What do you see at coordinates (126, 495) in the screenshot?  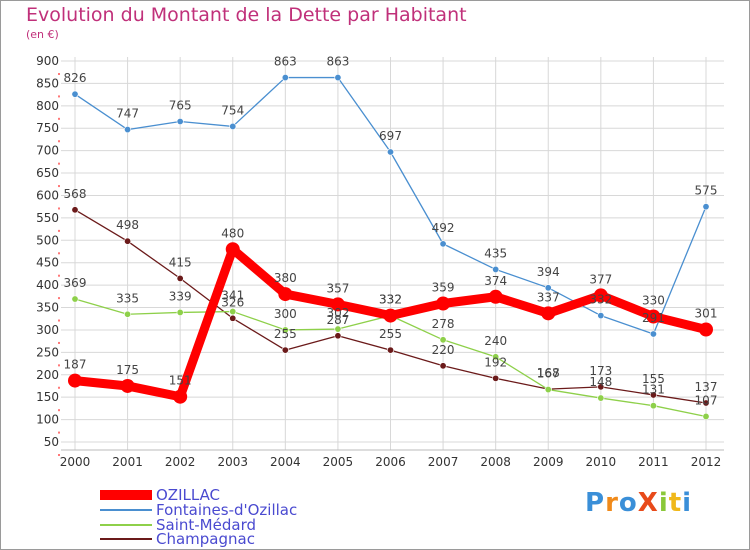 I see `legend-swatch-ozillac` at bounding box center [126, 495].